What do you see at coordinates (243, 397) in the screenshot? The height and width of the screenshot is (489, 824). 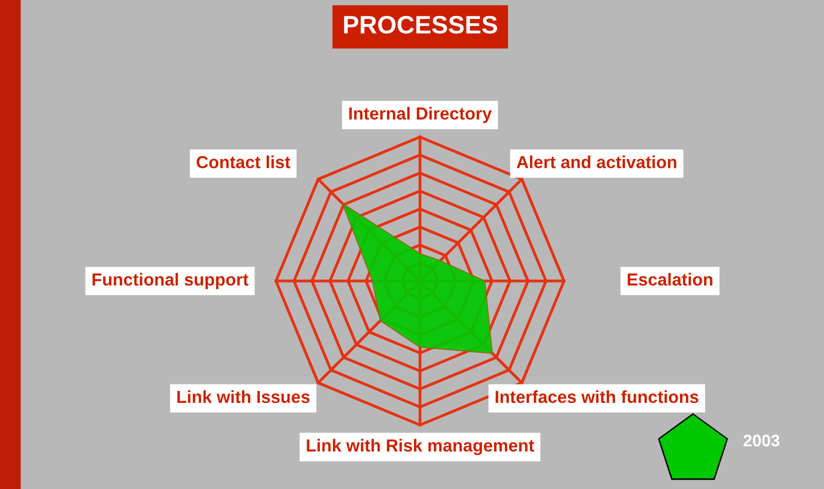 I see `spoke-label: Link with Issues` at bounding box center [243, 397].